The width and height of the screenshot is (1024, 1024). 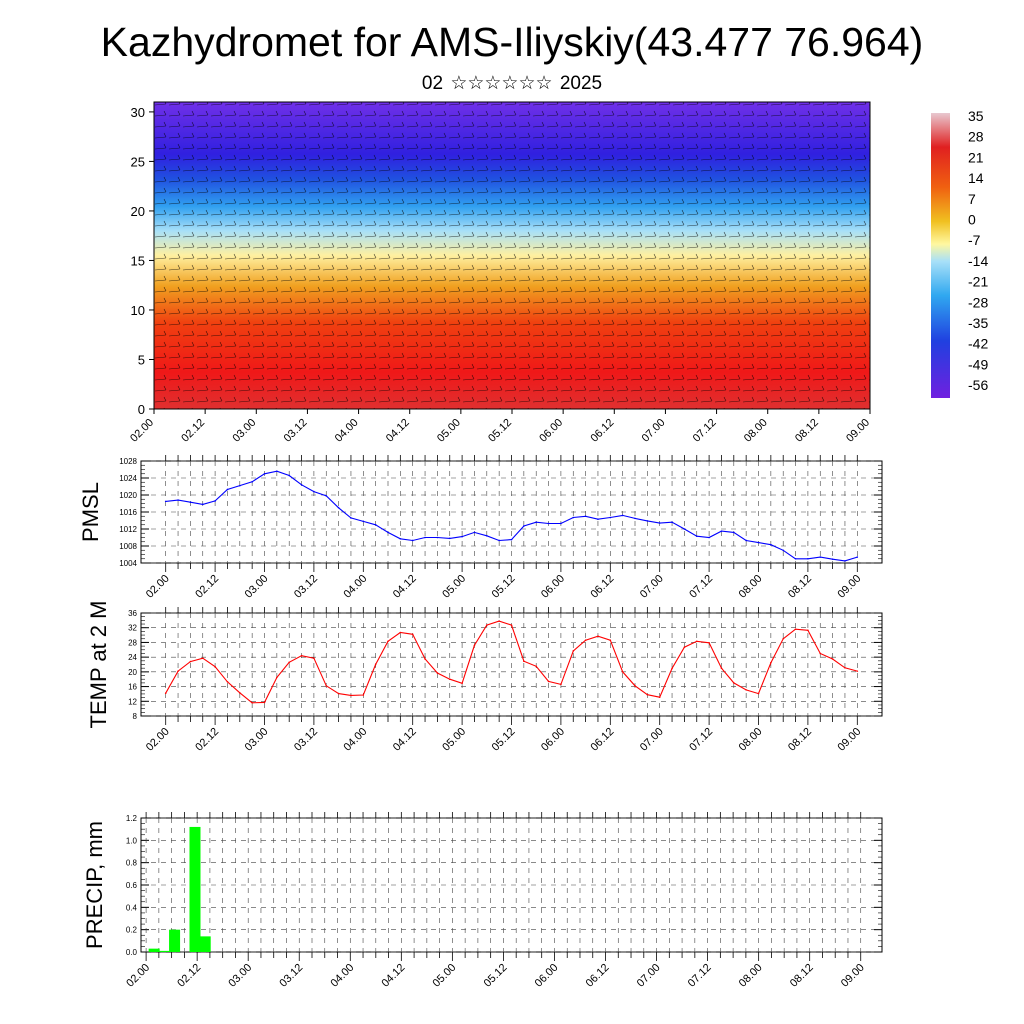 I want to click on g-temp-xtick-label: 04.12, so click(x=405, y=740).